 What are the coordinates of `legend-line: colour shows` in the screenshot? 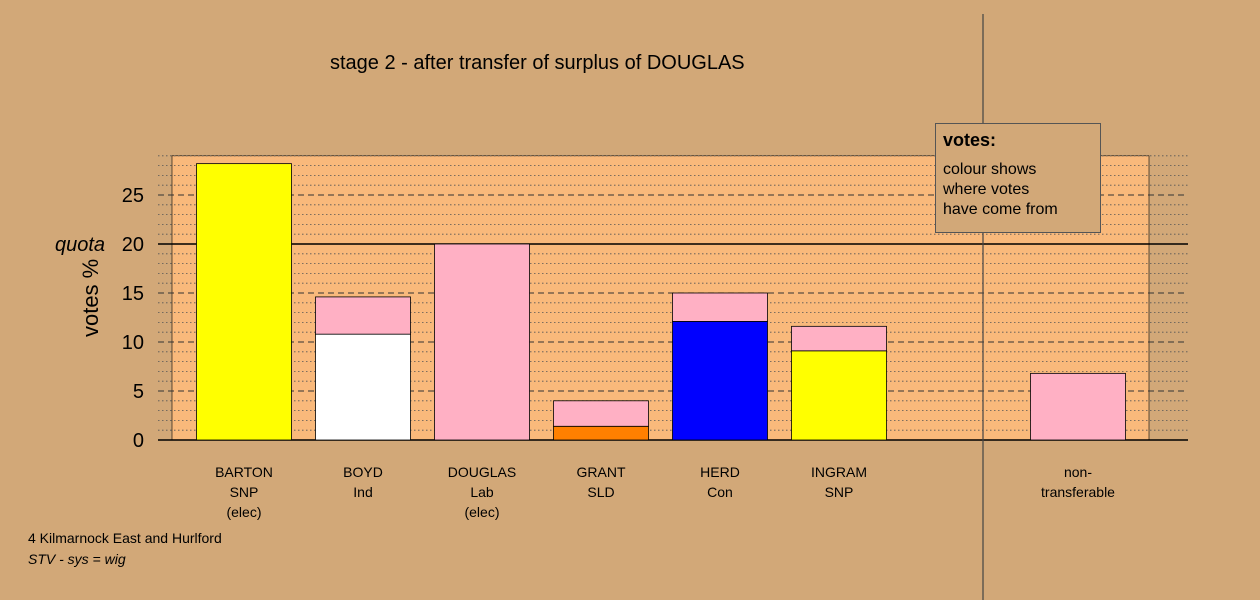 It's located at (990, 169).